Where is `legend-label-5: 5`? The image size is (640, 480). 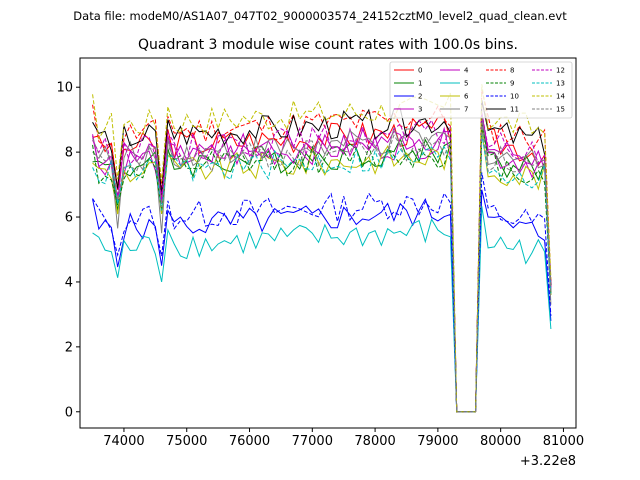
legend-label-5: 5 is located at coordinates (466, 84).